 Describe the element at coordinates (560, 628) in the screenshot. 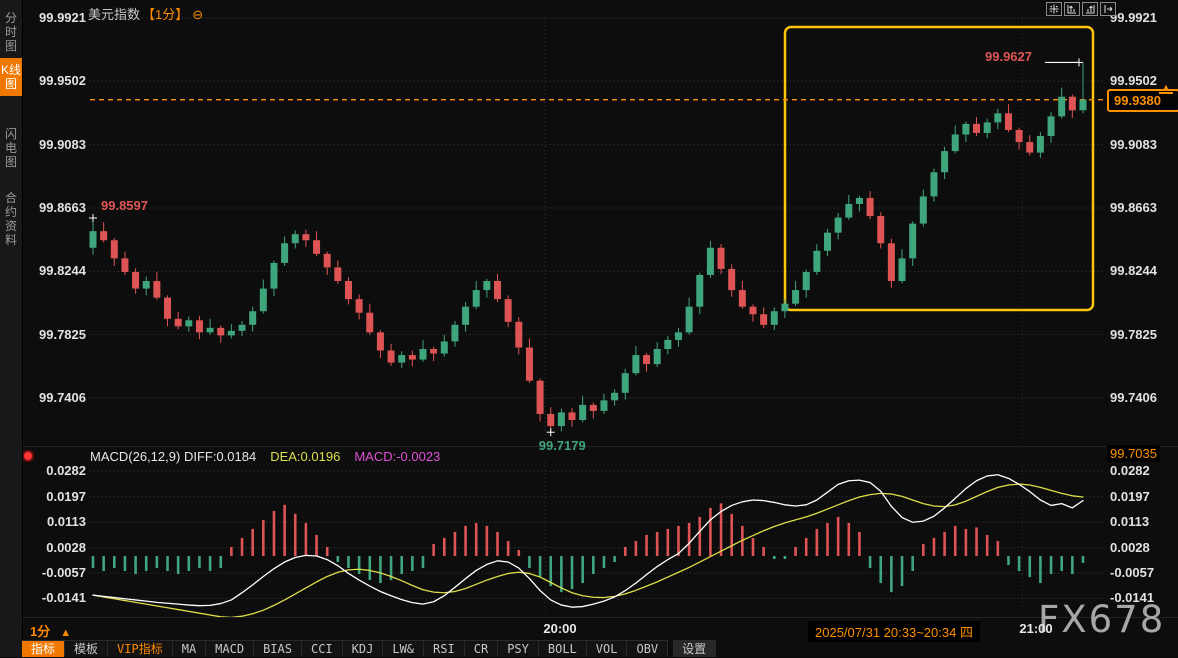

I see `time-label-2000: 20:00` at that location.